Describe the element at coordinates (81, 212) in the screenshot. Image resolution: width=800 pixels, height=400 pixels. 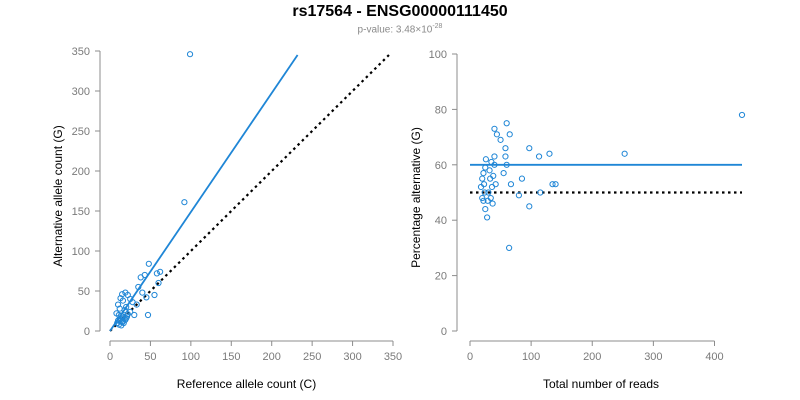
I see `left-y-tick-label: 150` at that location.